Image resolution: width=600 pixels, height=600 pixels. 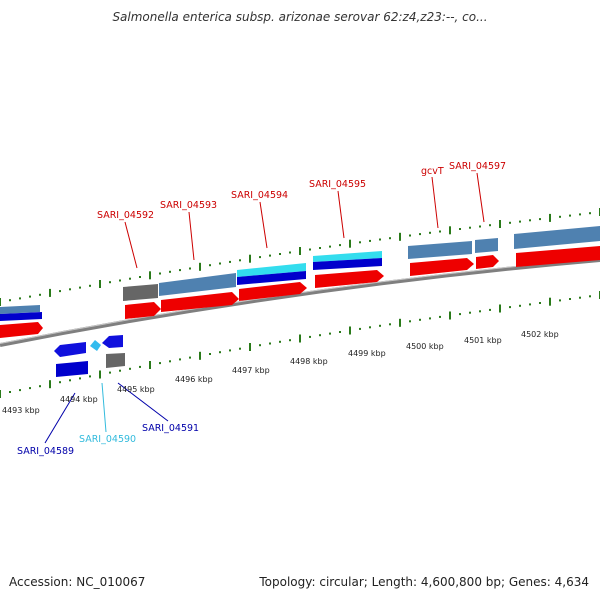 I want to click on gene-right-partial-cds, so click(x=558, y=256).